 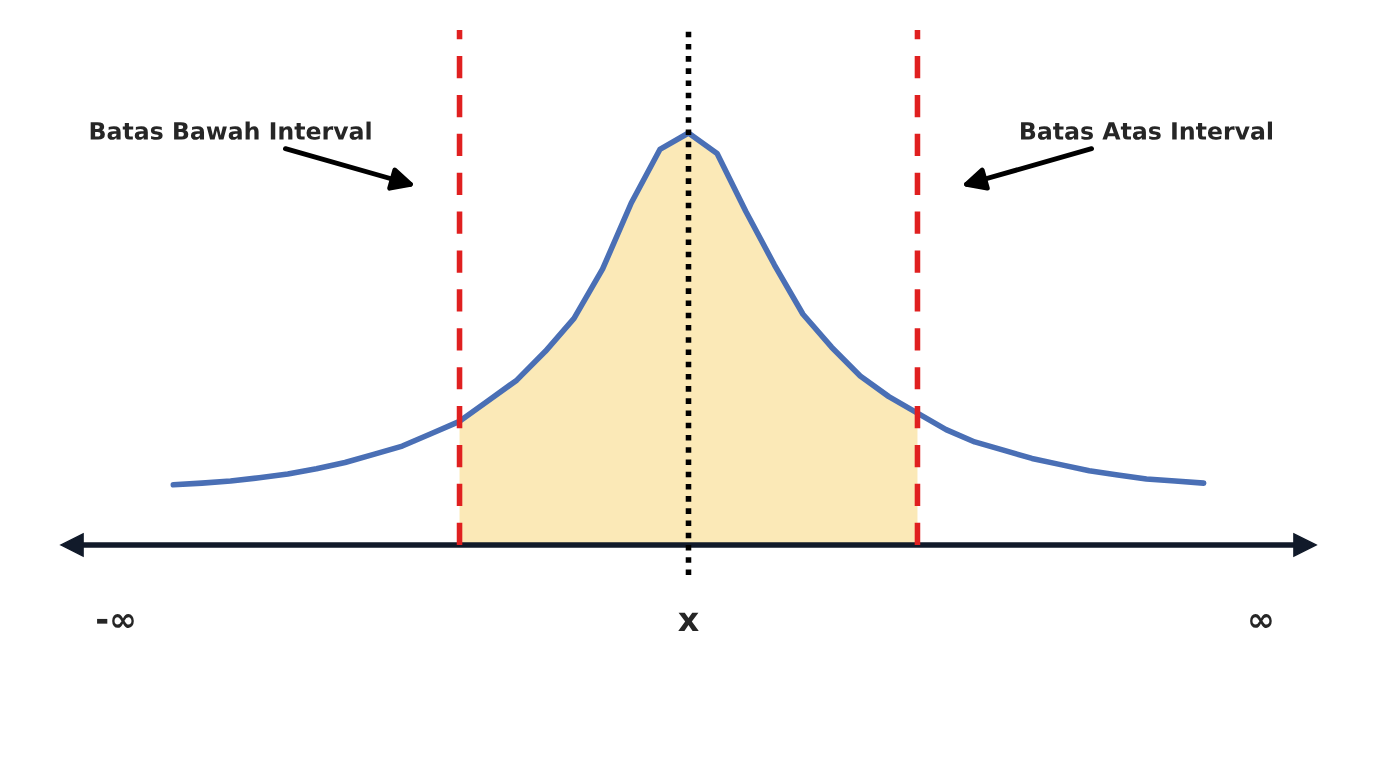 What do you see at coordinates (115, 621) in the screenshot?
I see `x-tick-label: -∞` at bounding box center [115, 621].